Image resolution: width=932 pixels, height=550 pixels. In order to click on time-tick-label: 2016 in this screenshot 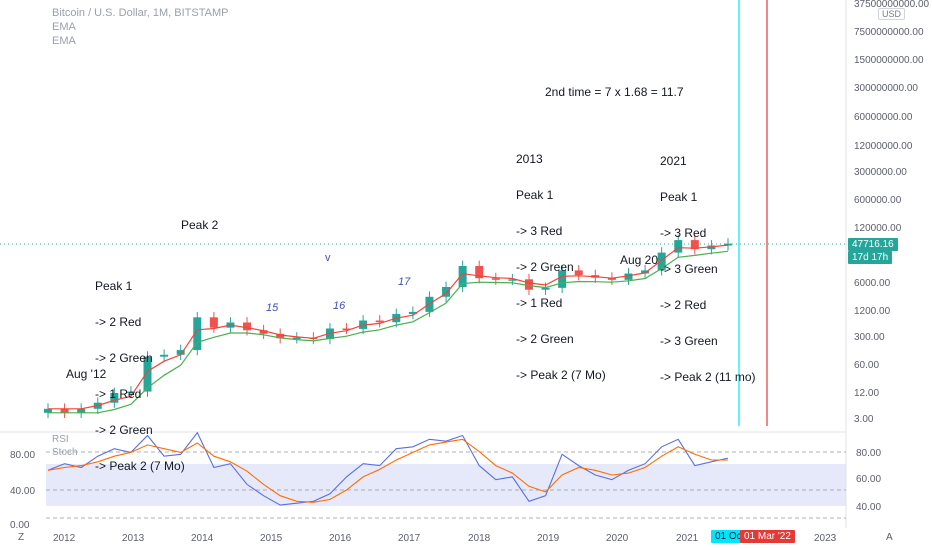, I will do `click(340, 538)`.